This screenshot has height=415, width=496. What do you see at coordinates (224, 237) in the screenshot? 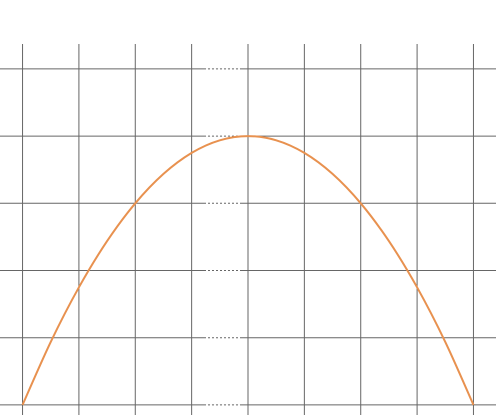
I see `y-tick-marks` at bounding box center [224, 237].